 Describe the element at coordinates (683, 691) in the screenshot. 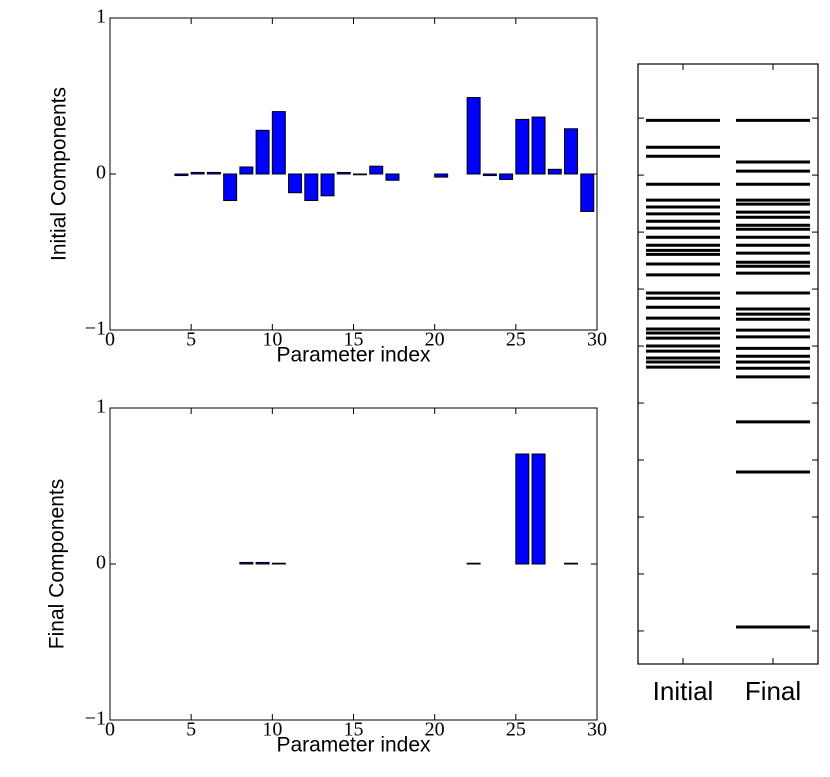

I see `category-label: Initial` at that location.